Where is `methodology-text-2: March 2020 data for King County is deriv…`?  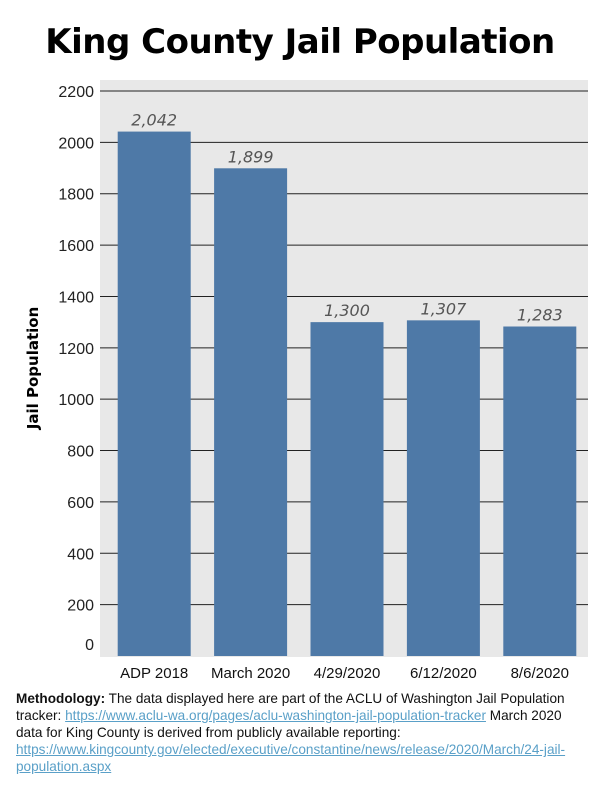 methodology-text-2: March 2020 data for King County is deriv… is located at coordinates (289, 724).